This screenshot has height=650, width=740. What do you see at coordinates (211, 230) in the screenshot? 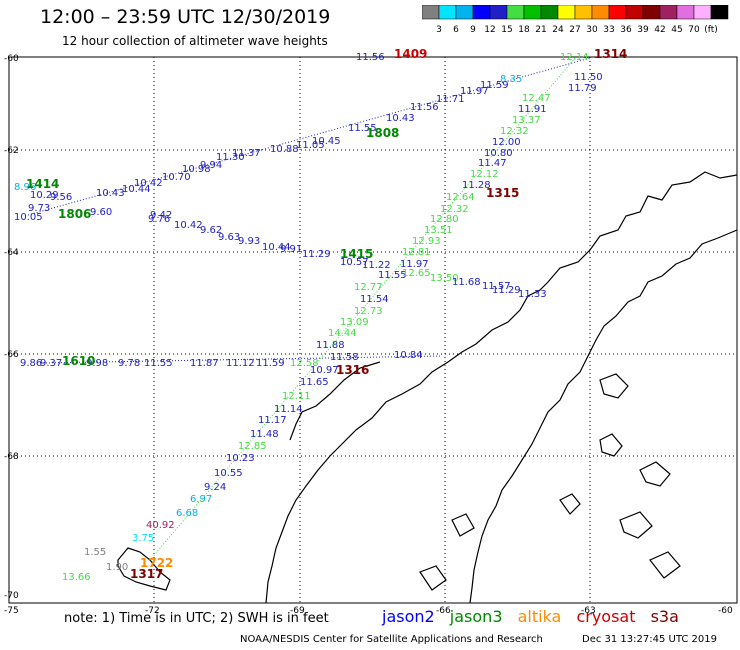
I see `wave-height-label: 9.62` at bounding box center [211, 230].